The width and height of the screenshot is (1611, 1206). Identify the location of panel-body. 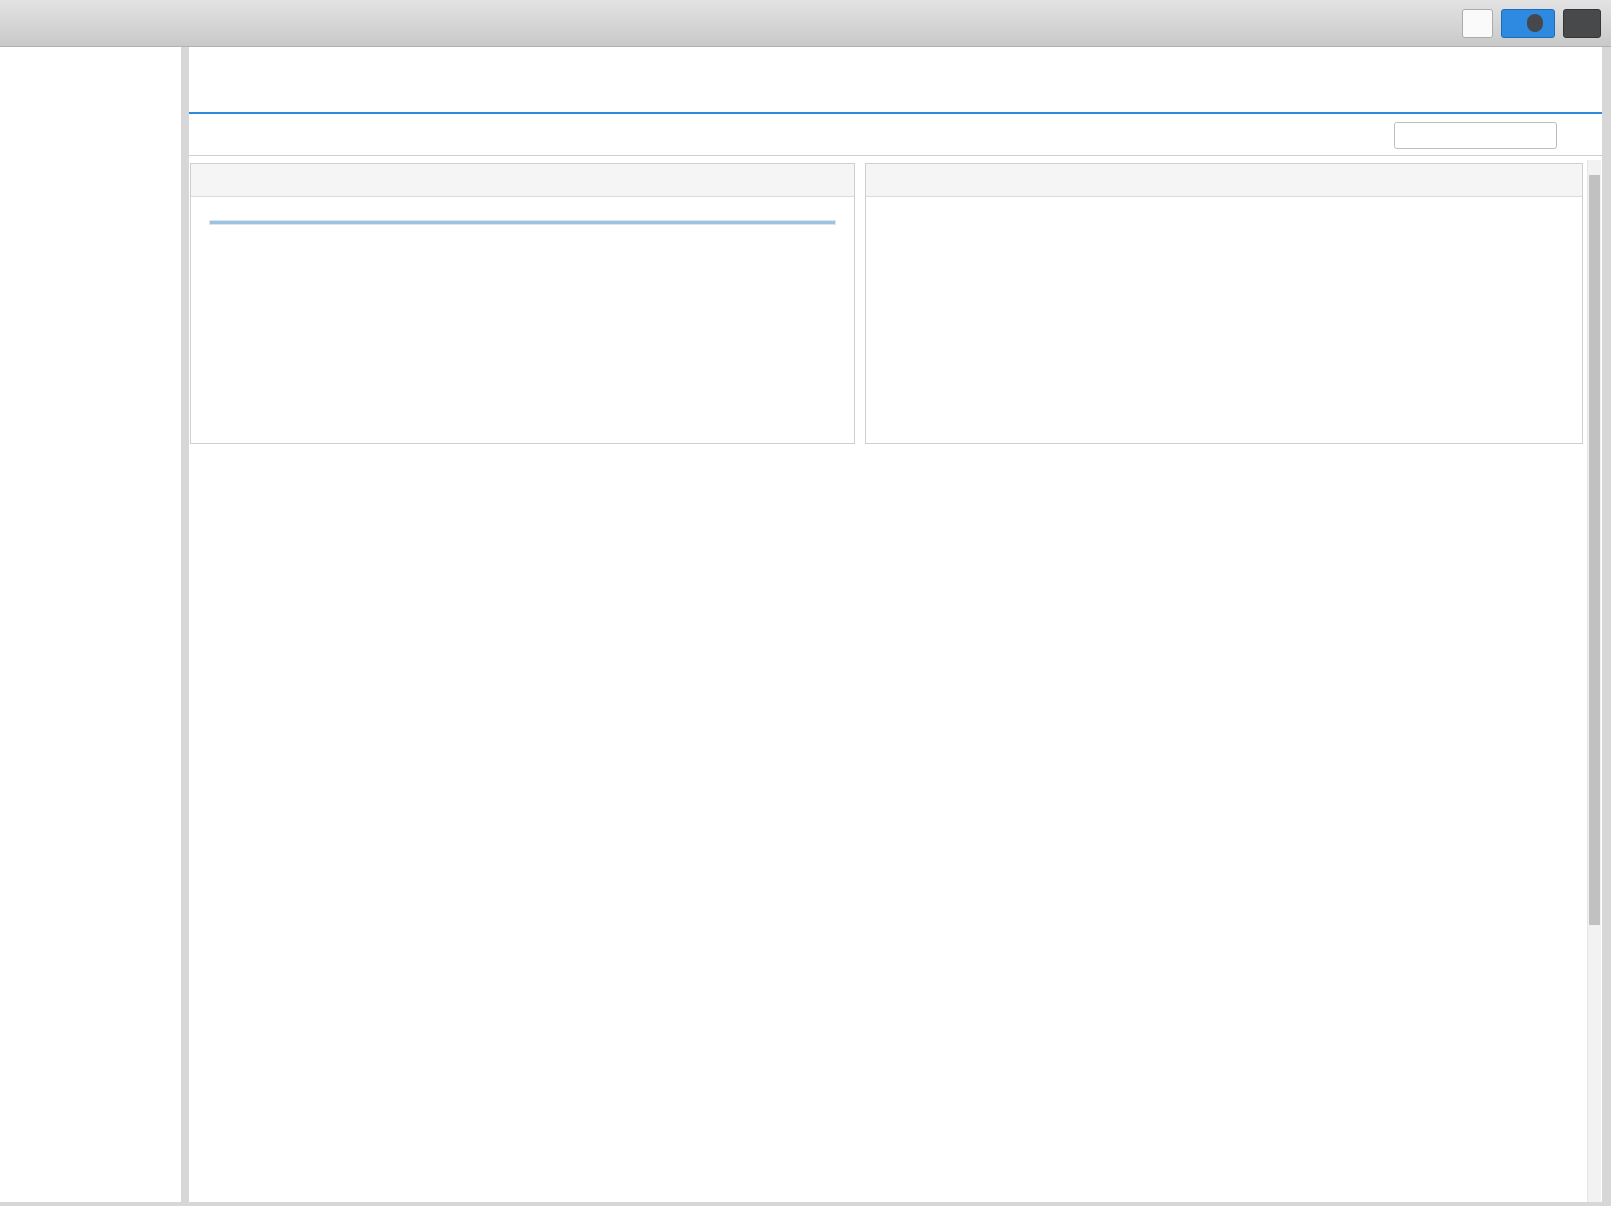
(522, 243).